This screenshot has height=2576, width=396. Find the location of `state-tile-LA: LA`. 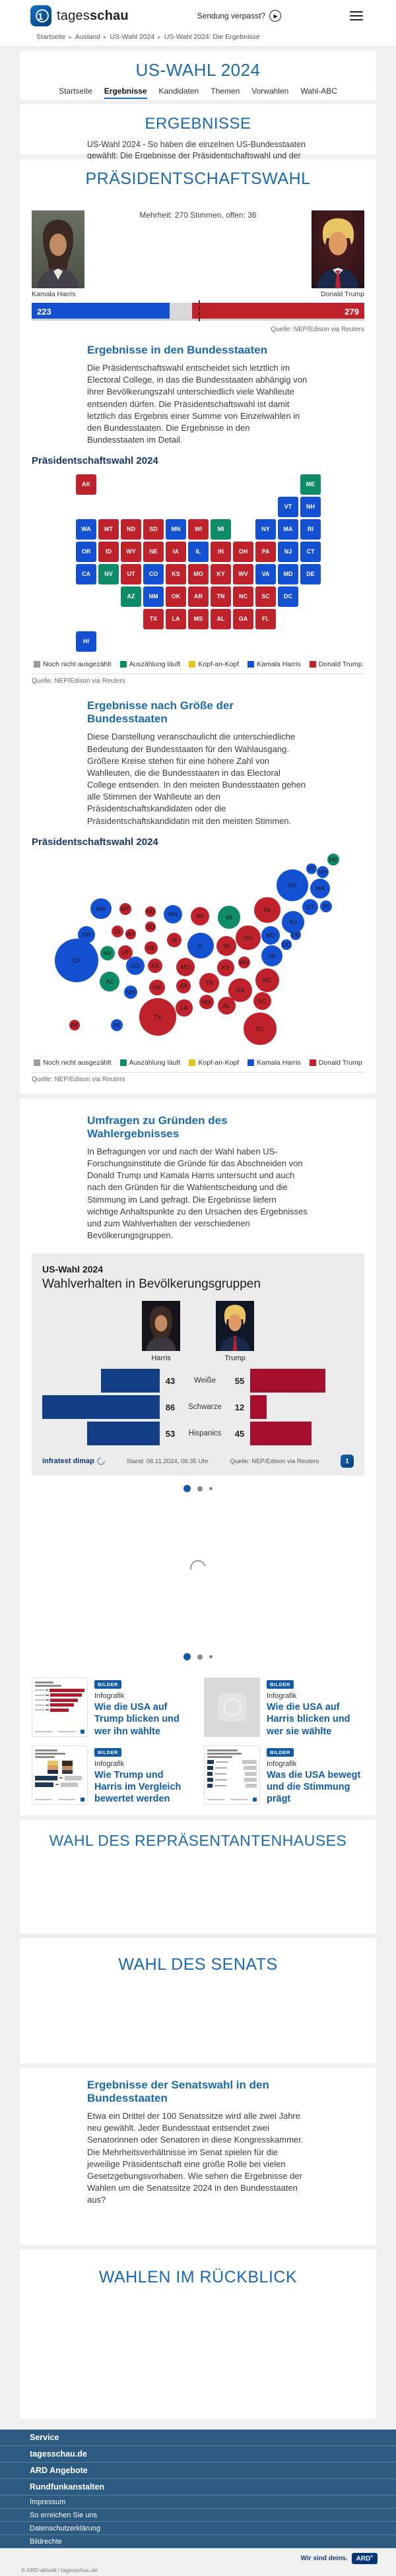

state-tile-LA: LA is located at coordinates (176, 619).